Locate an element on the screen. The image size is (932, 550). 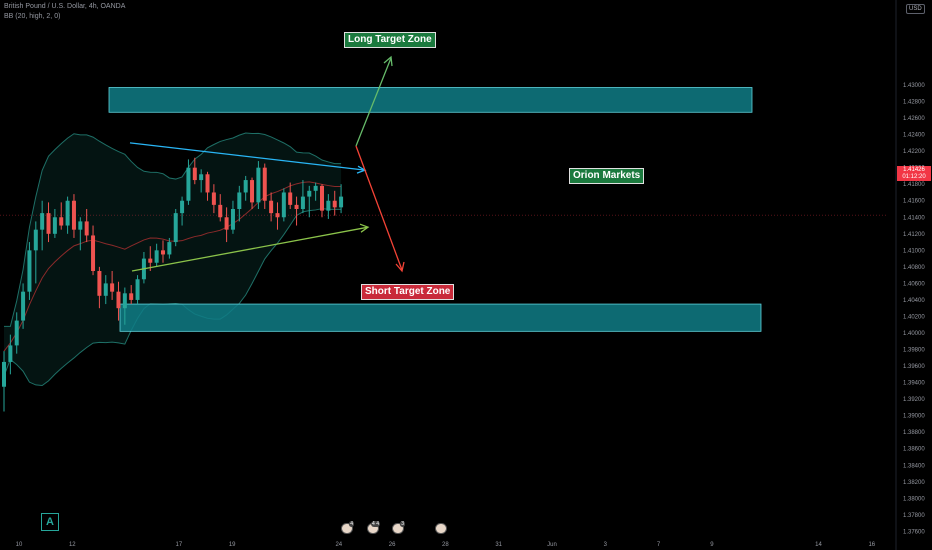
long-arrowhead is located at coordinates (388, 61).